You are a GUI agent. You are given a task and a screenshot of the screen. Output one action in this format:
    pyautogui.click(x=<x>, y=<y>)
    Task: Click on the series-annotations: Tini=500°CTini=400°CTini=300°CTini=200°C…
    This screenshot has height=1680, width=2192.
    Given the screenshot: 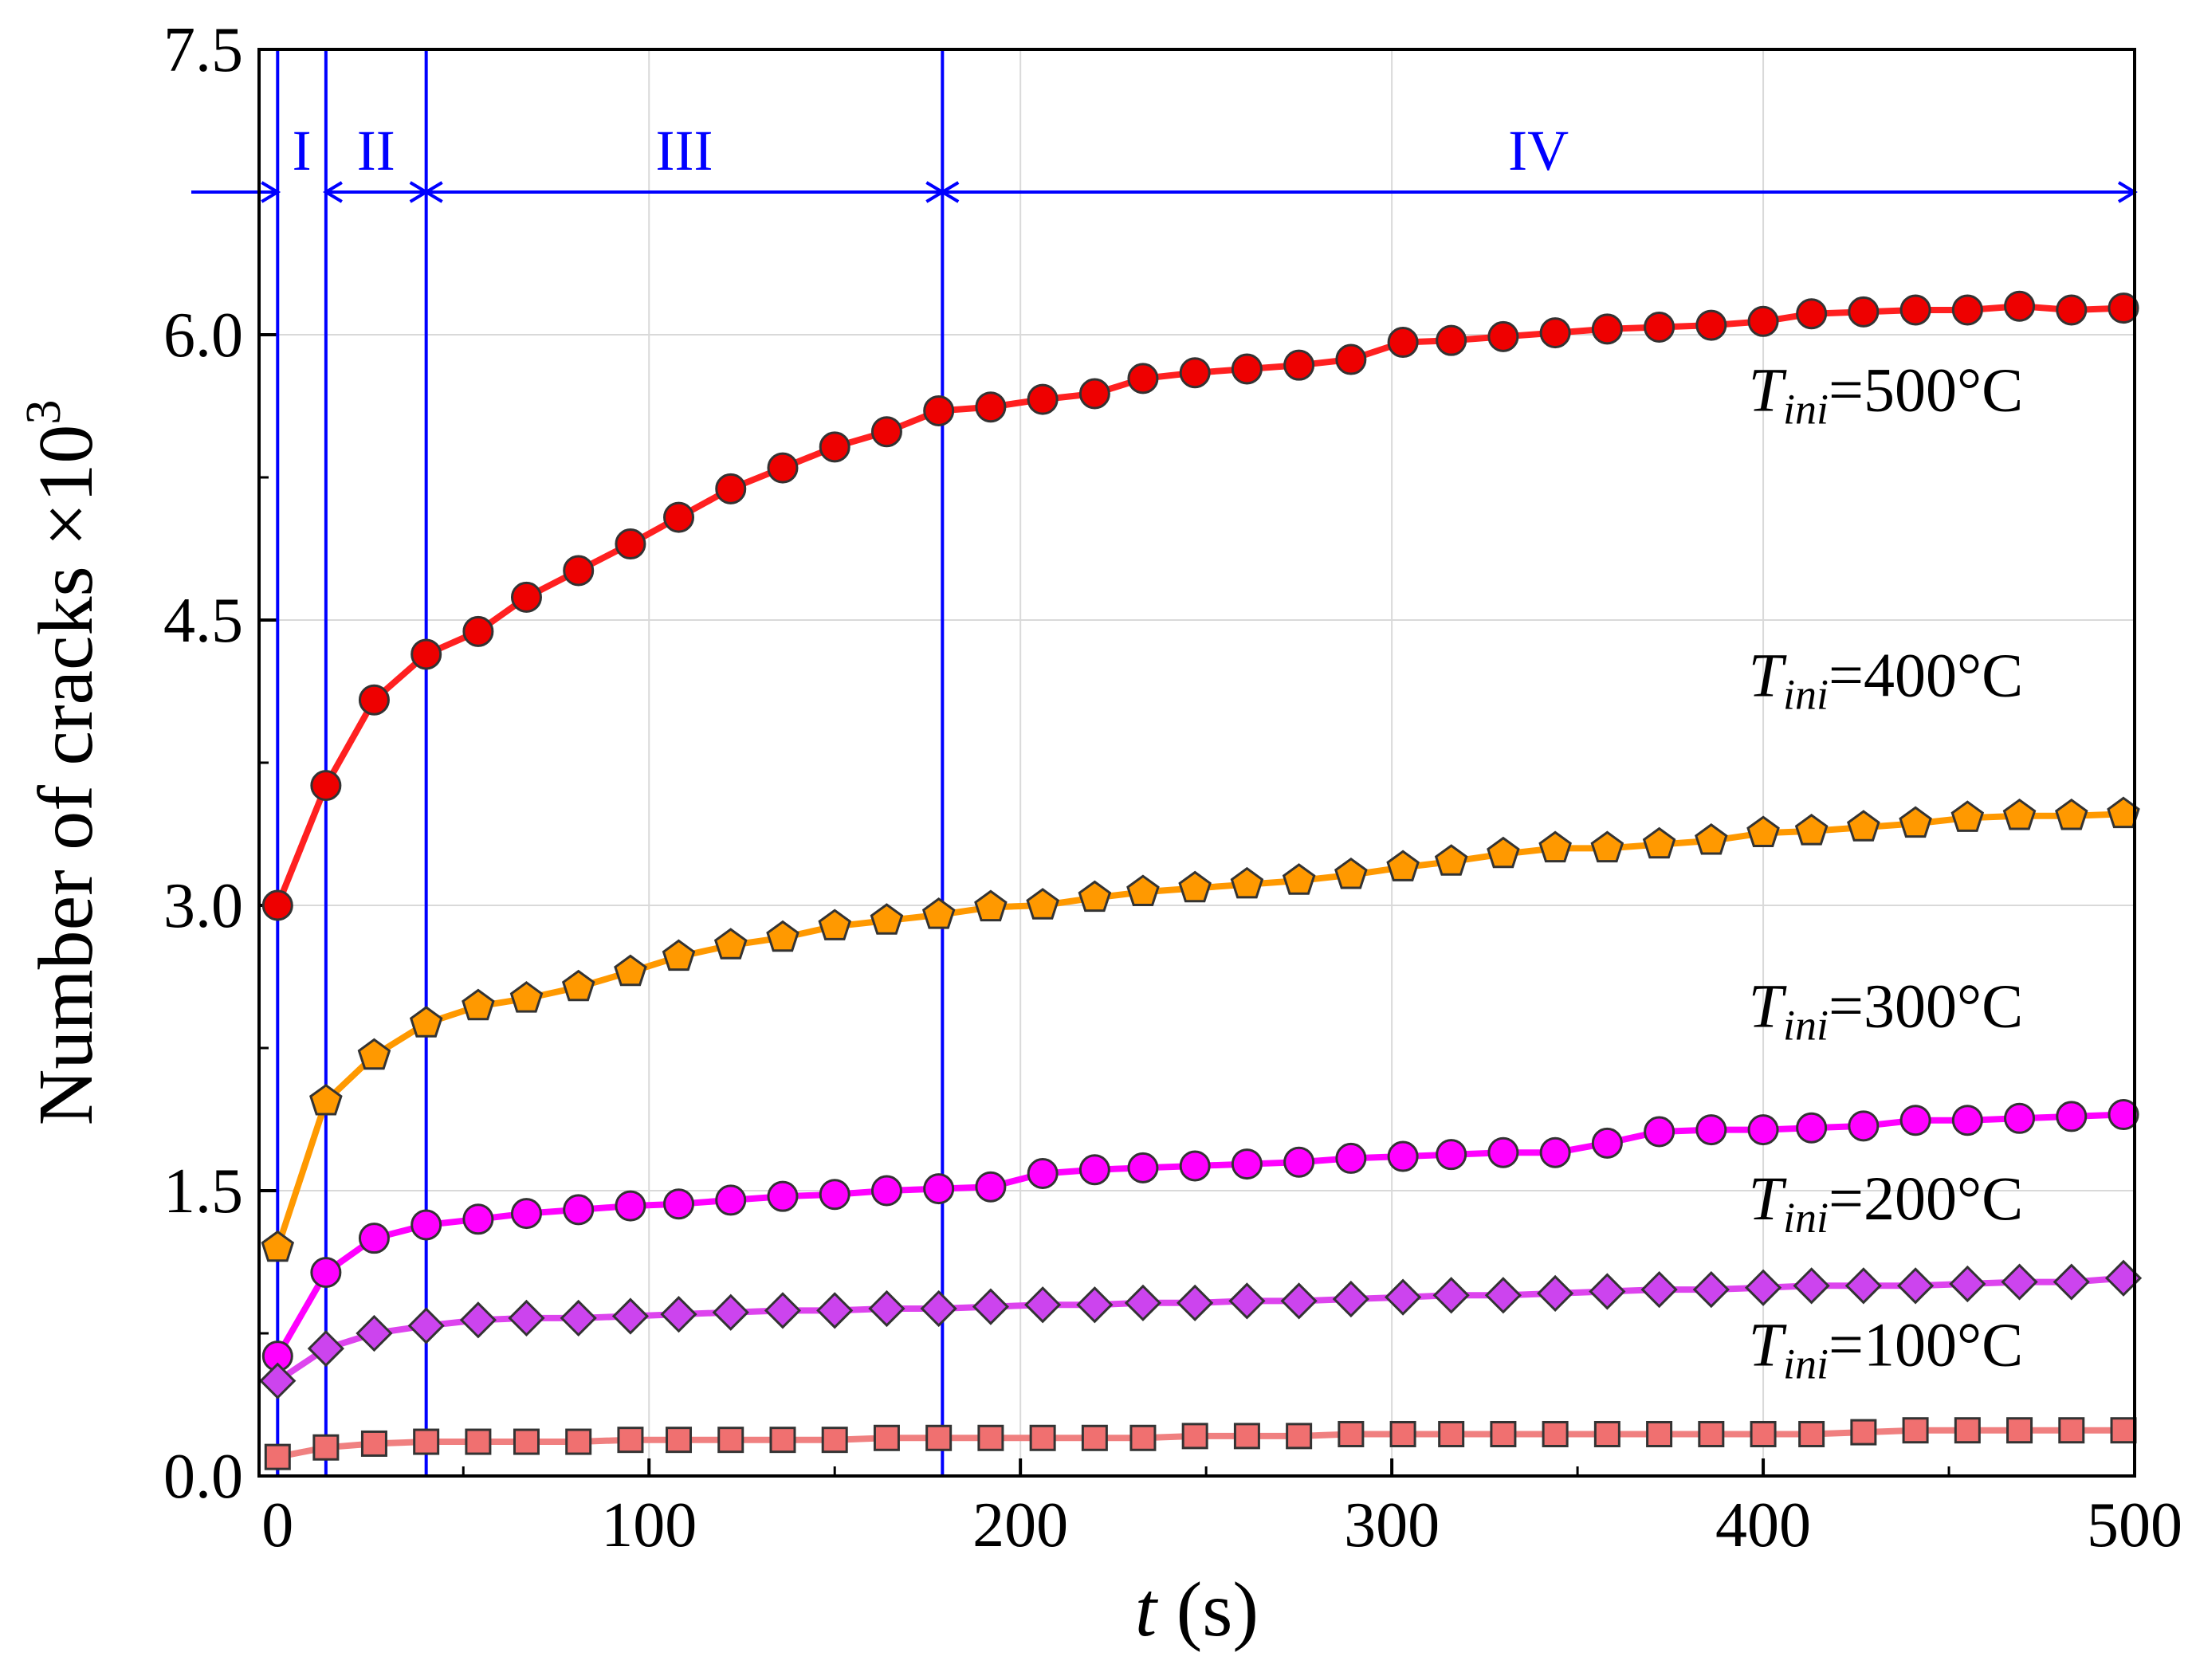 What is the action you would take?
    pyautogui.click(x=1886, y=872)
    